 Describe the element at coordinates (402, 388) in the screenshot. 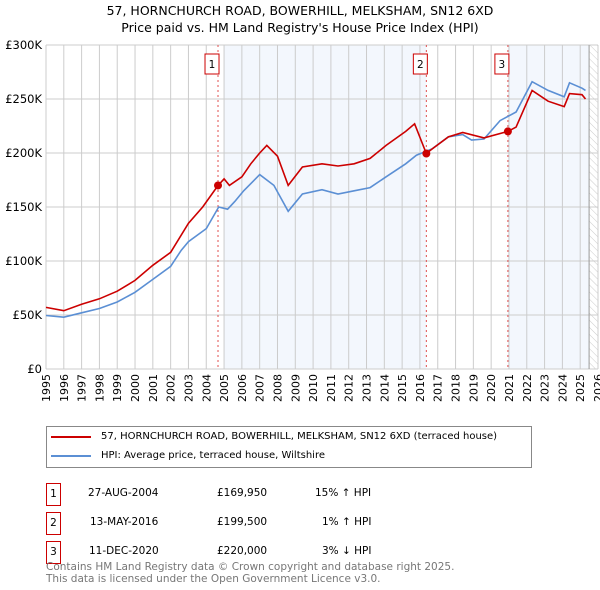

I see `x-tick-label: 2015` at that location.